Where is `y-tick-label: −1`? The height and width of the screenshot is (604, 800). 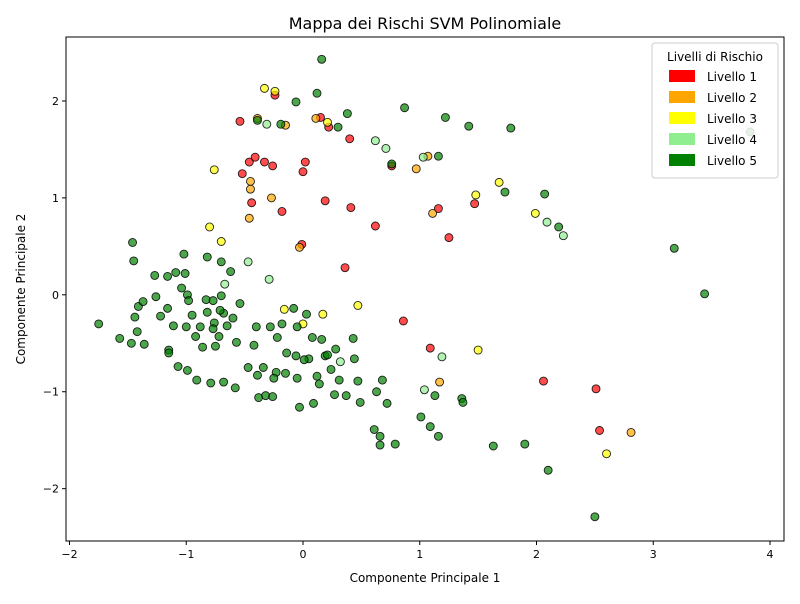 y-tick-label: −1 is located at coordinates (51, 392).